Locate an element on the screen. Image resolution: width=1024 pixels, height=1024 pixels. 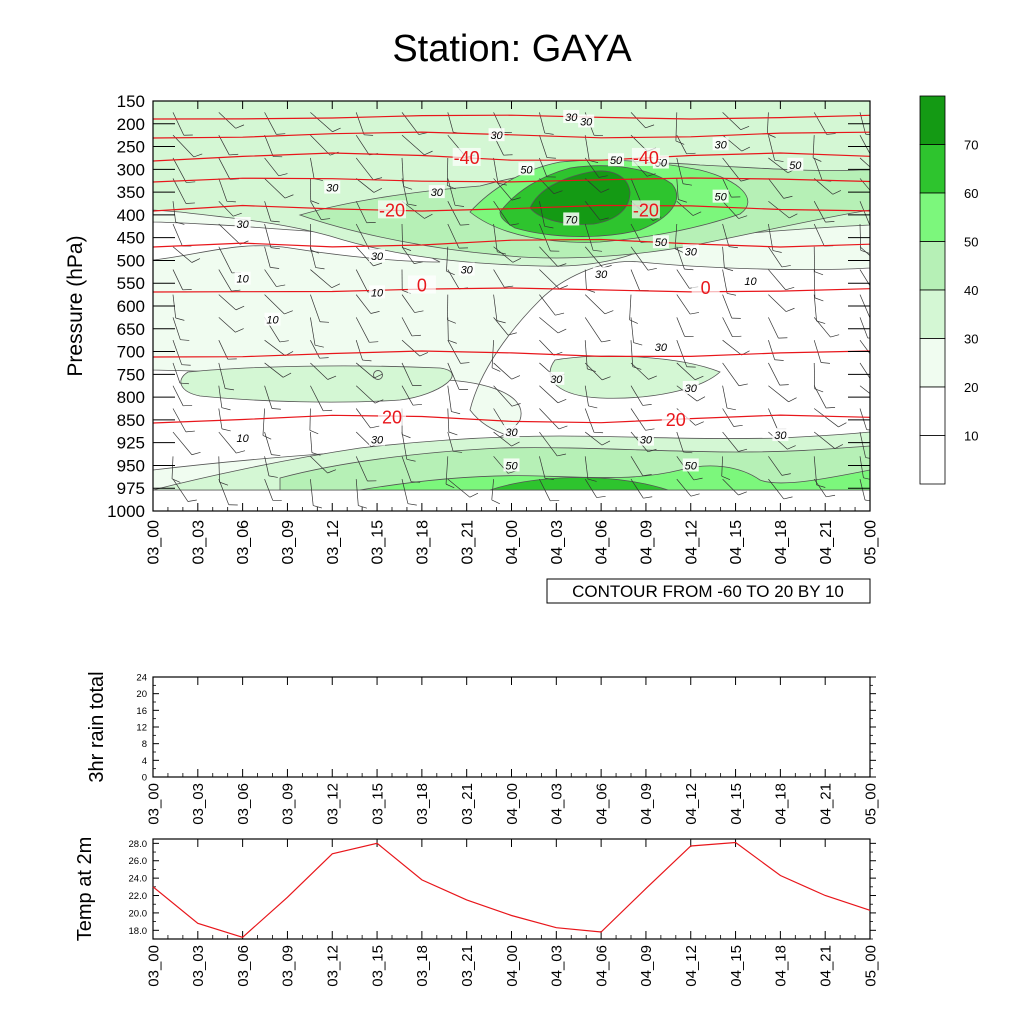
svg-text: 50 is located at coordinates (511, 466).